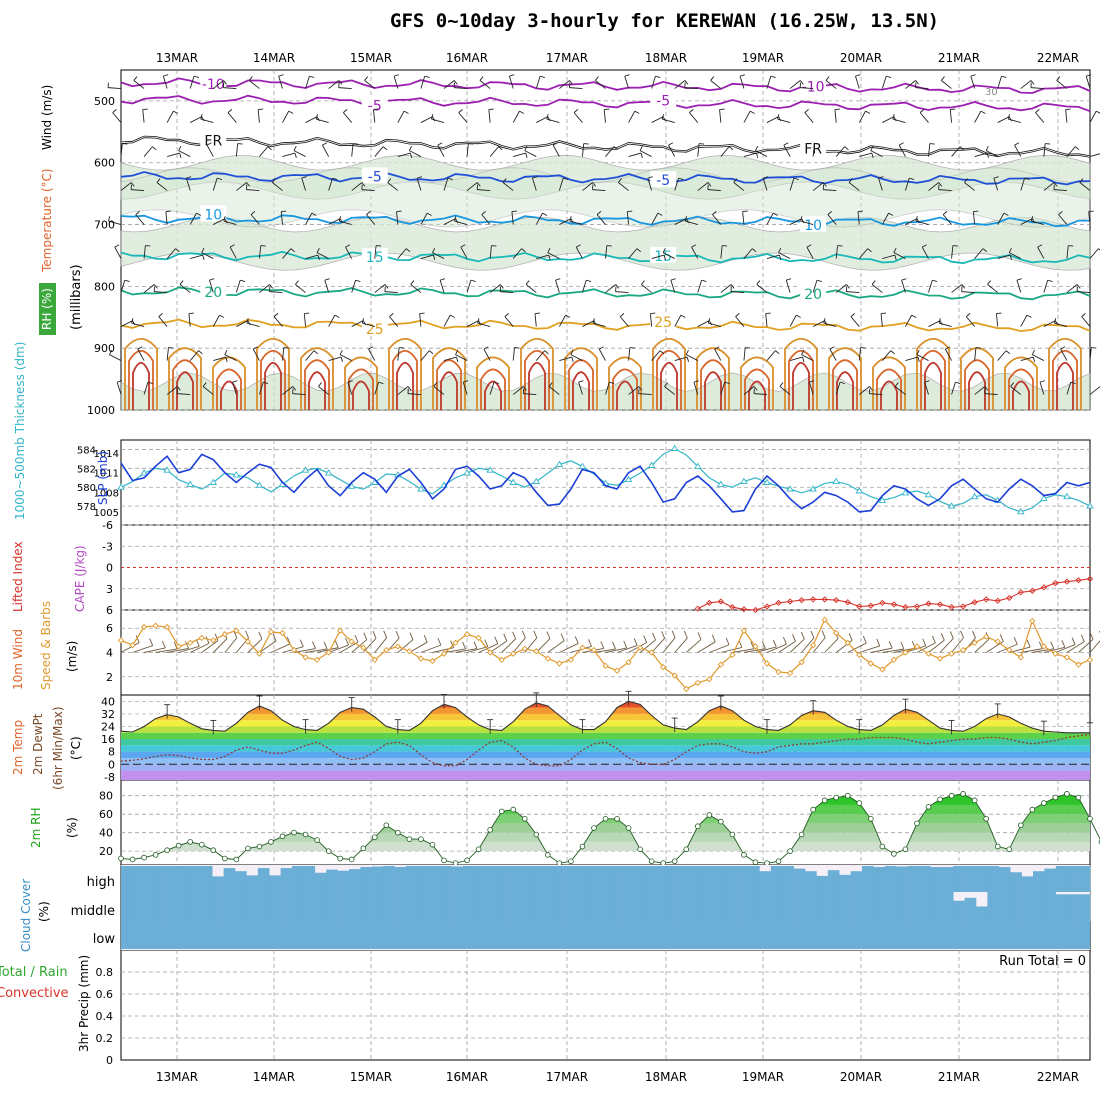 The image size is (1100, 1100). What do you see at coordinates (959, 1077) in the screenshot?
I see `date-label-bottom: 21MAR` at bounding box center [959, 1077].